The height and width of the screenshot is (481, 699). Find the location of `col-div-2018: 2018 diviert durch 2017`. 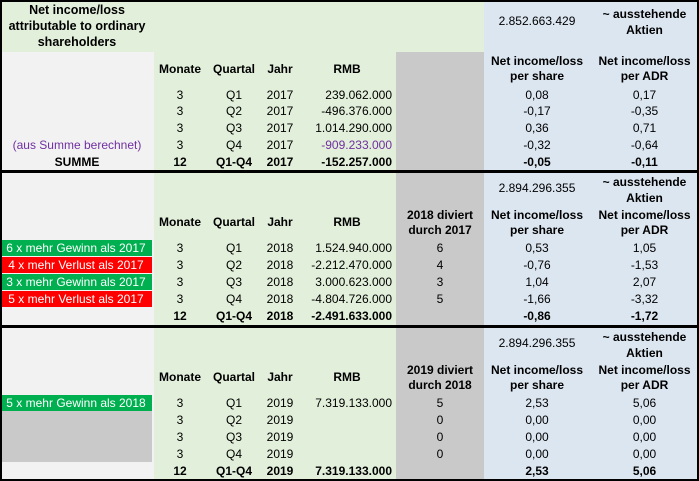

col-div-2018: 2018 diviert durch 2017 is located at coordinates (440, 222).